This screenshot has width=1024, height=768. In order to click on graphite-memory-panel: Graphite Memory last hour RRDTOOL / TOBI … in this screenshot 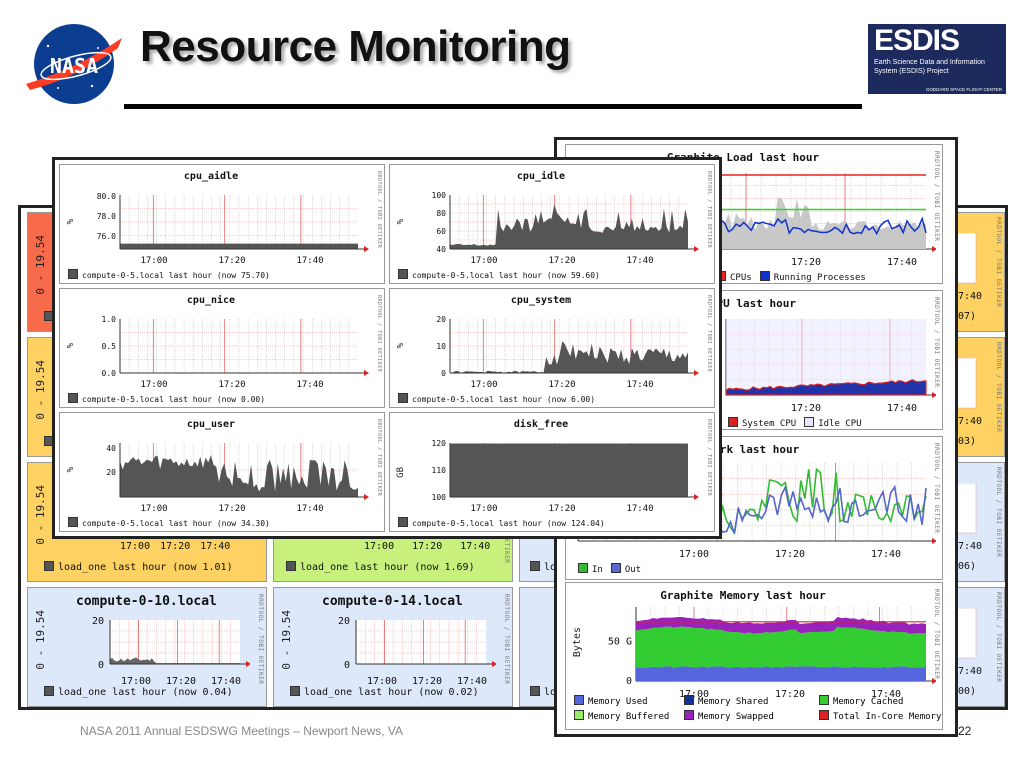, I will do `click(754, 656)`.